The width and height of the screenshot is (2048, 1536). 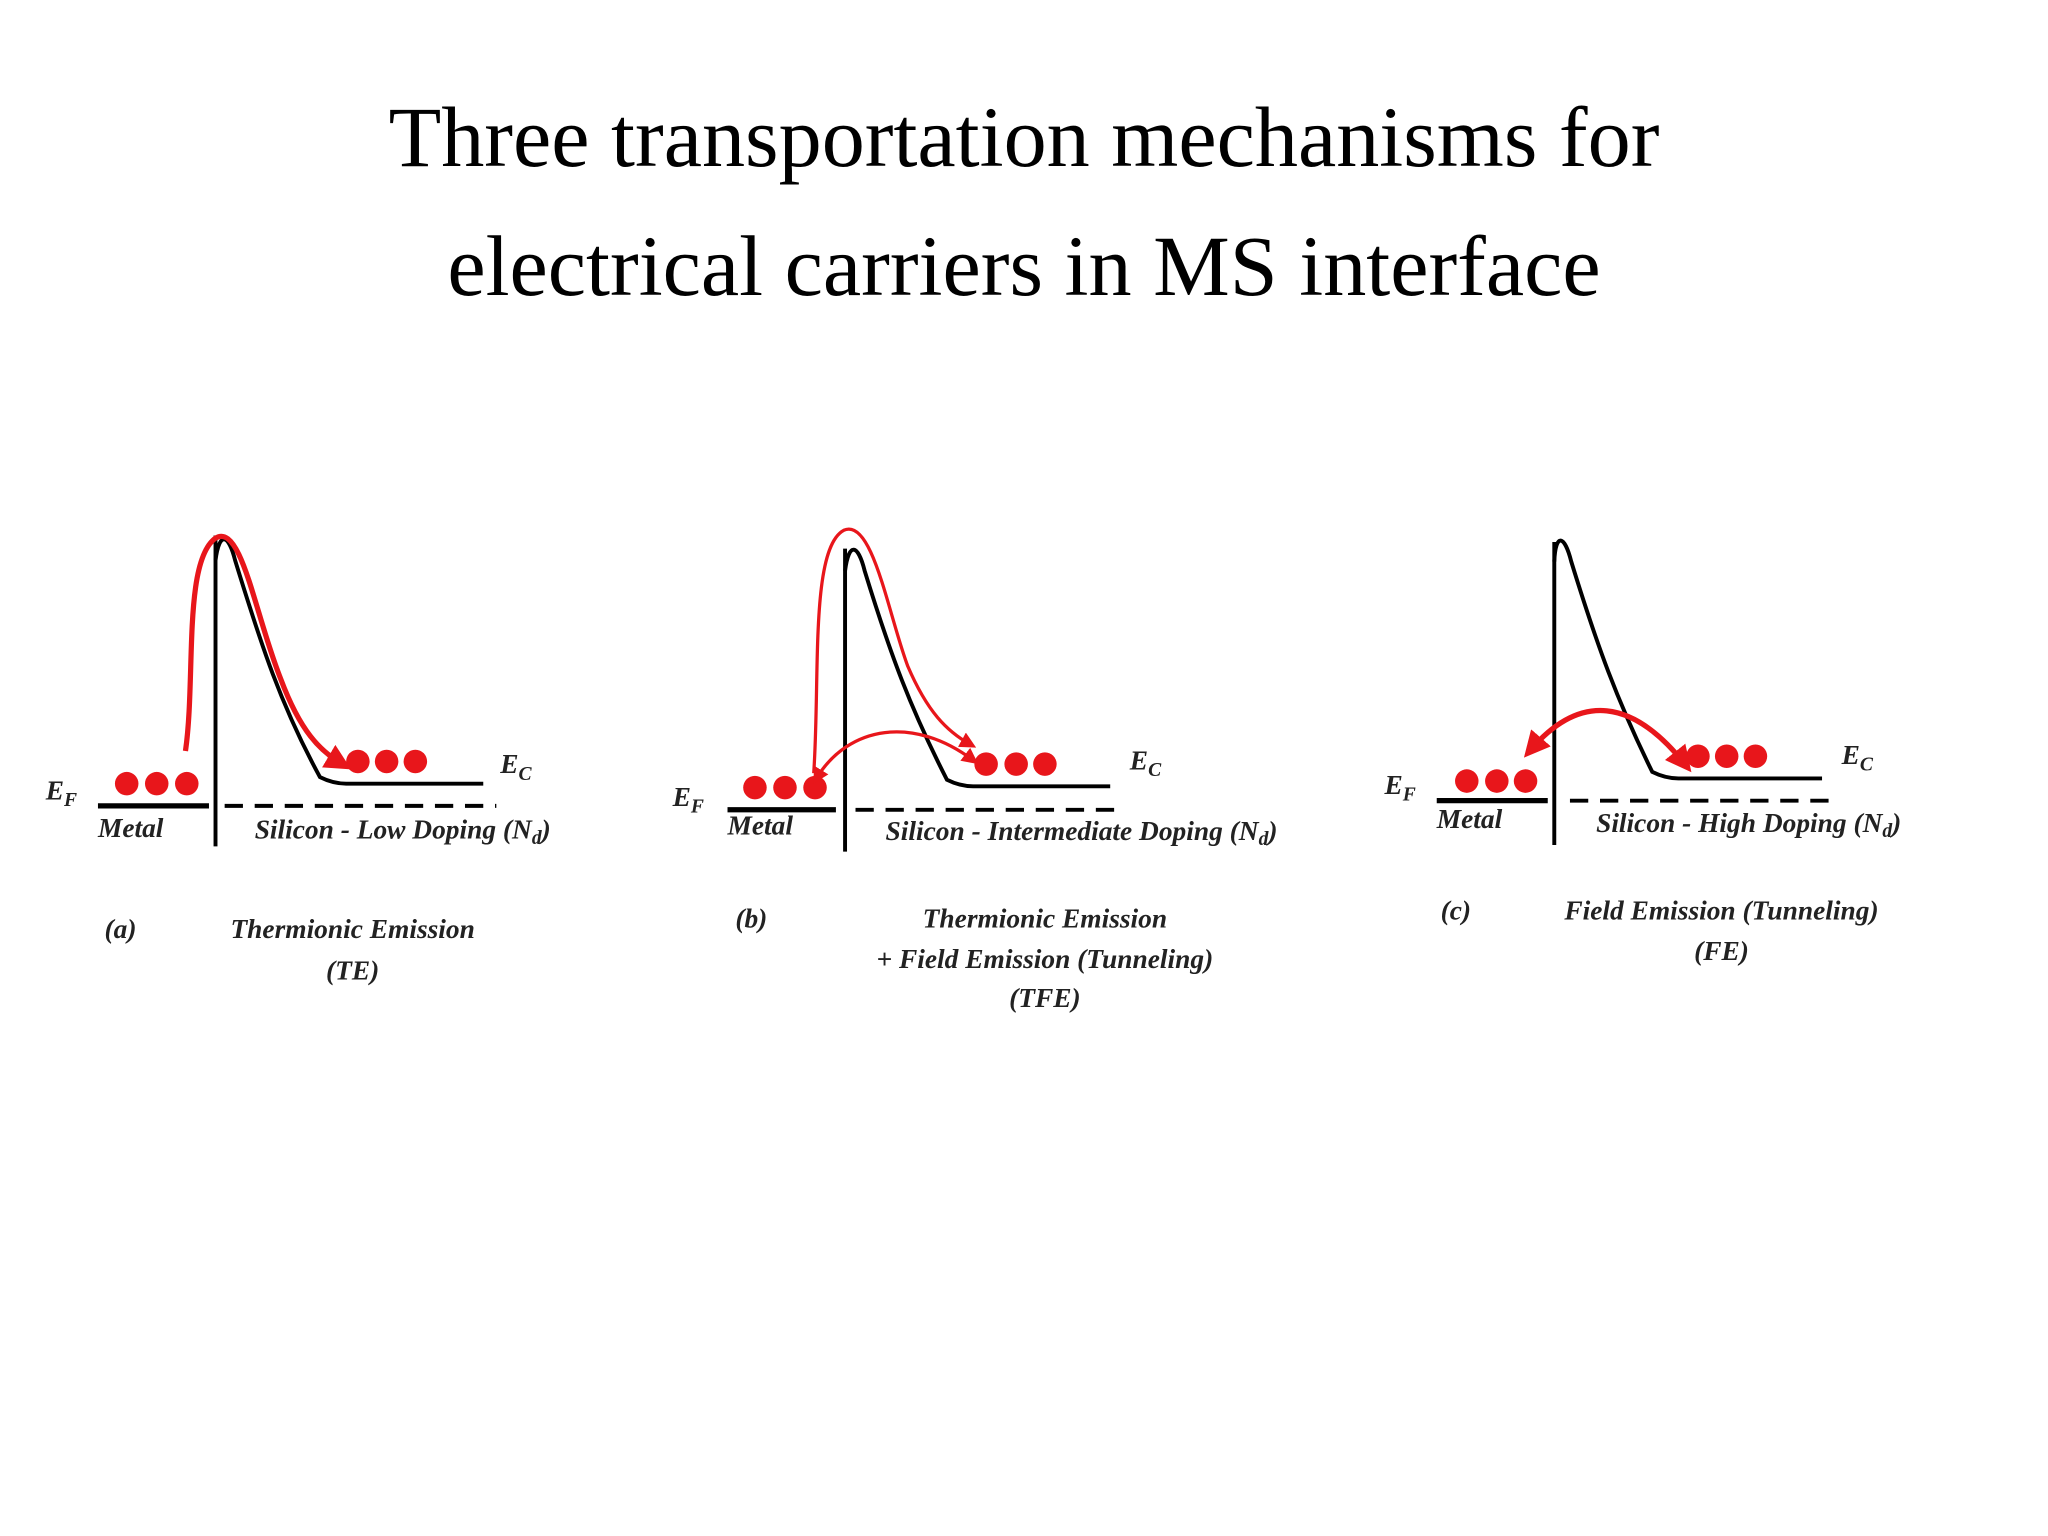 I want to click on panel-letter: (b), so click(x=751, y=918).